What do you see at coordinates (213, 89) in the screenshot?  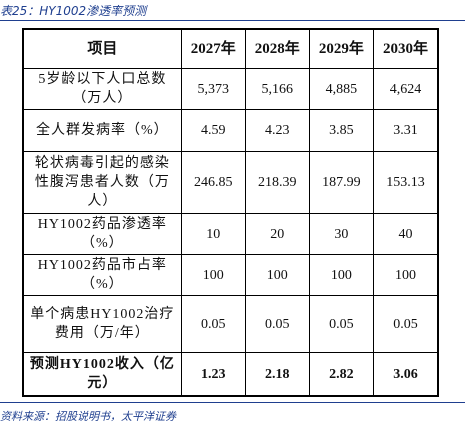 I see `value-cell: 5,373` at bounding box center [213, 89].